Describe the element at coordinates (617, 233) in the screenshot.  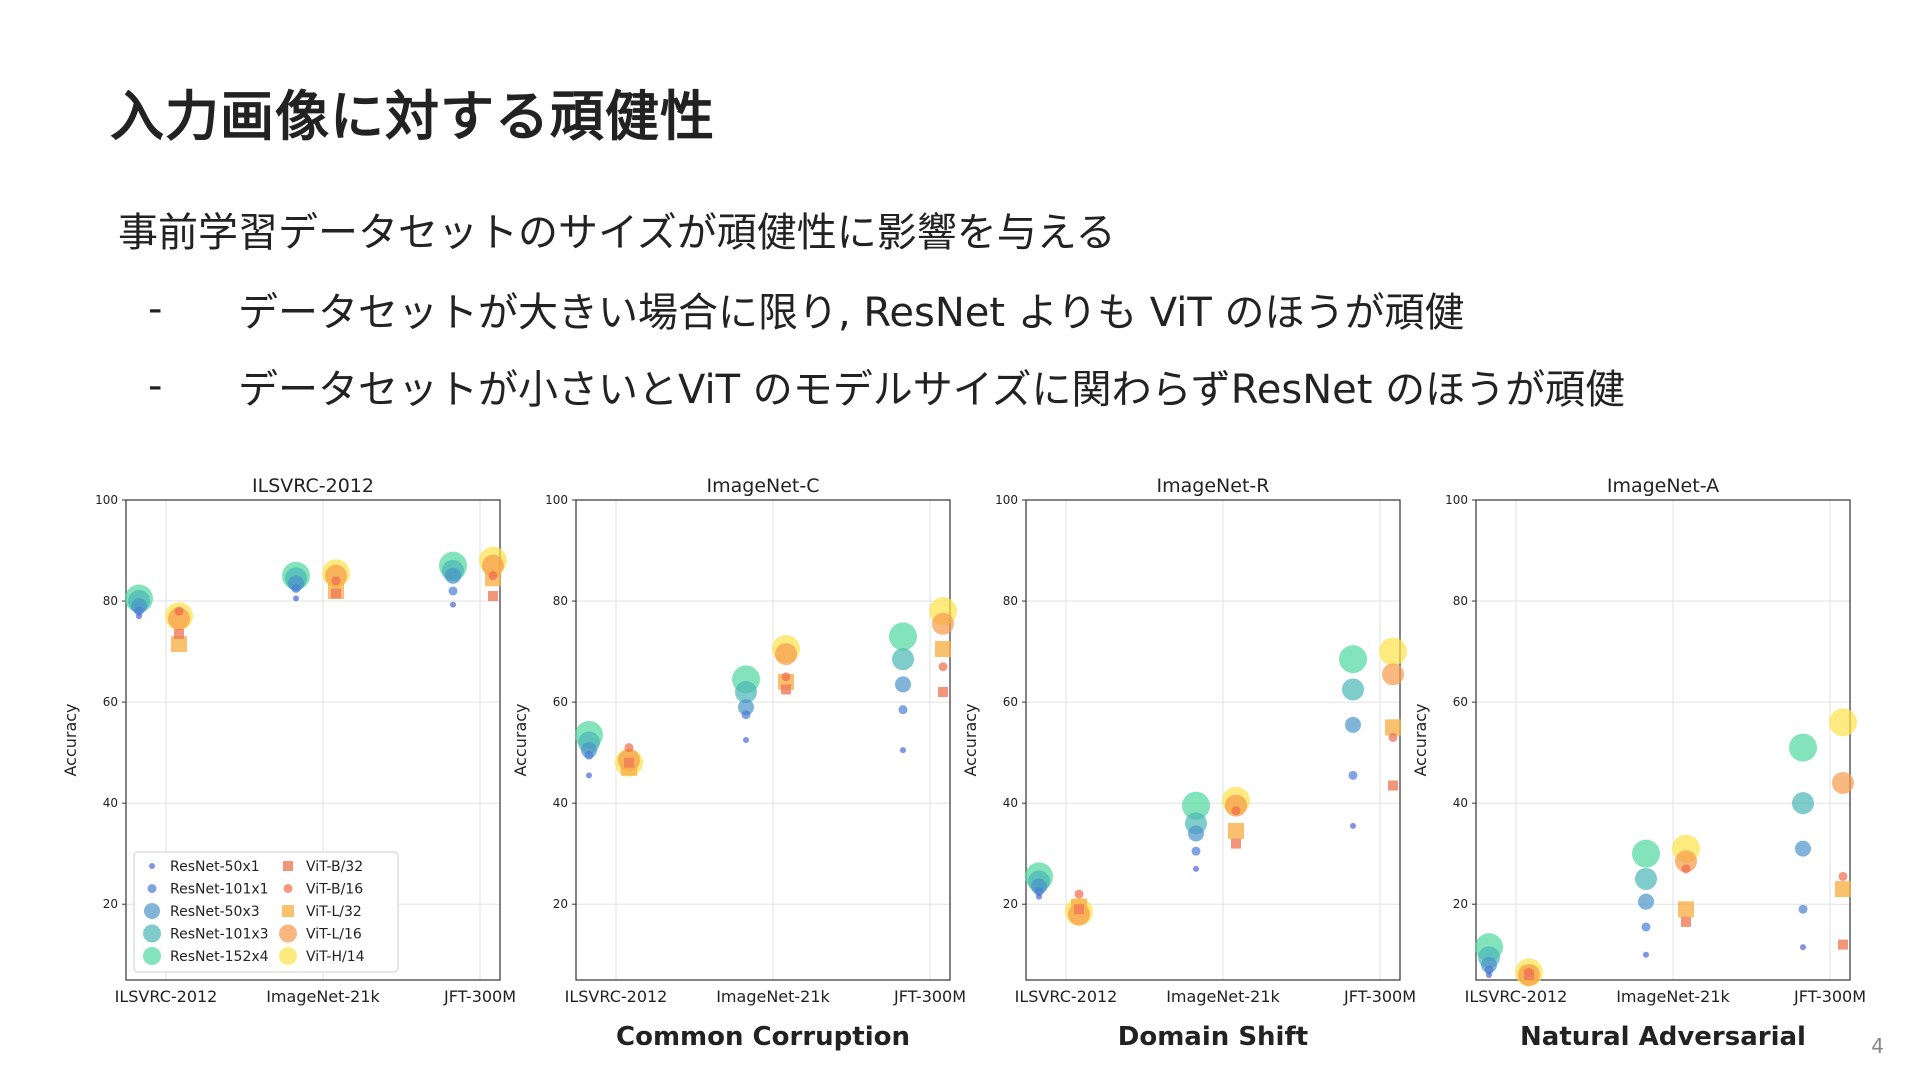
I see `lead-text: 事前学習データセットのサイズが頑健性に影響を与える` at that location.